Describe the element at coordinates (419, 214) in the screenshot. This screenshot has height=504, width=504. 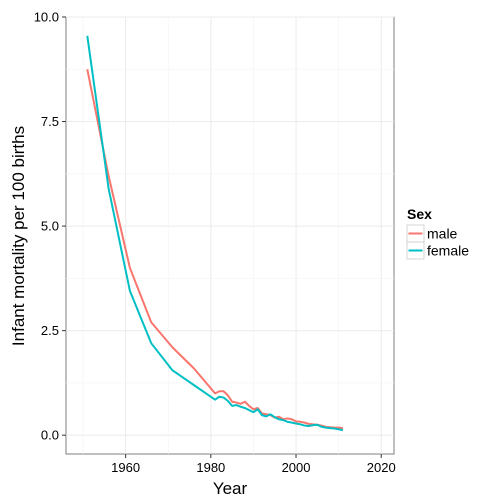
I see `legend-title: Sex` at that location.